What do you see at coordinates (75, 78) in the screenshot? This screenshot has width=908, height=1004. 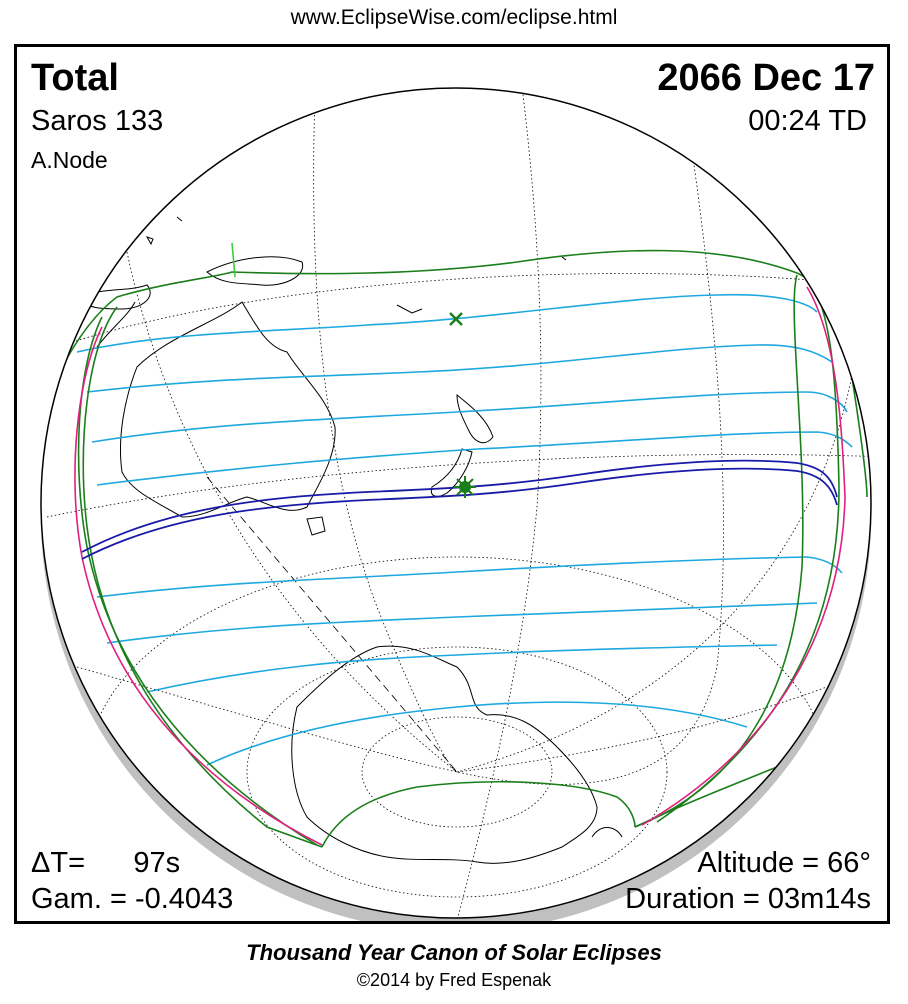 I see `eclipse-type: Total` at bounding box center [75, 78].